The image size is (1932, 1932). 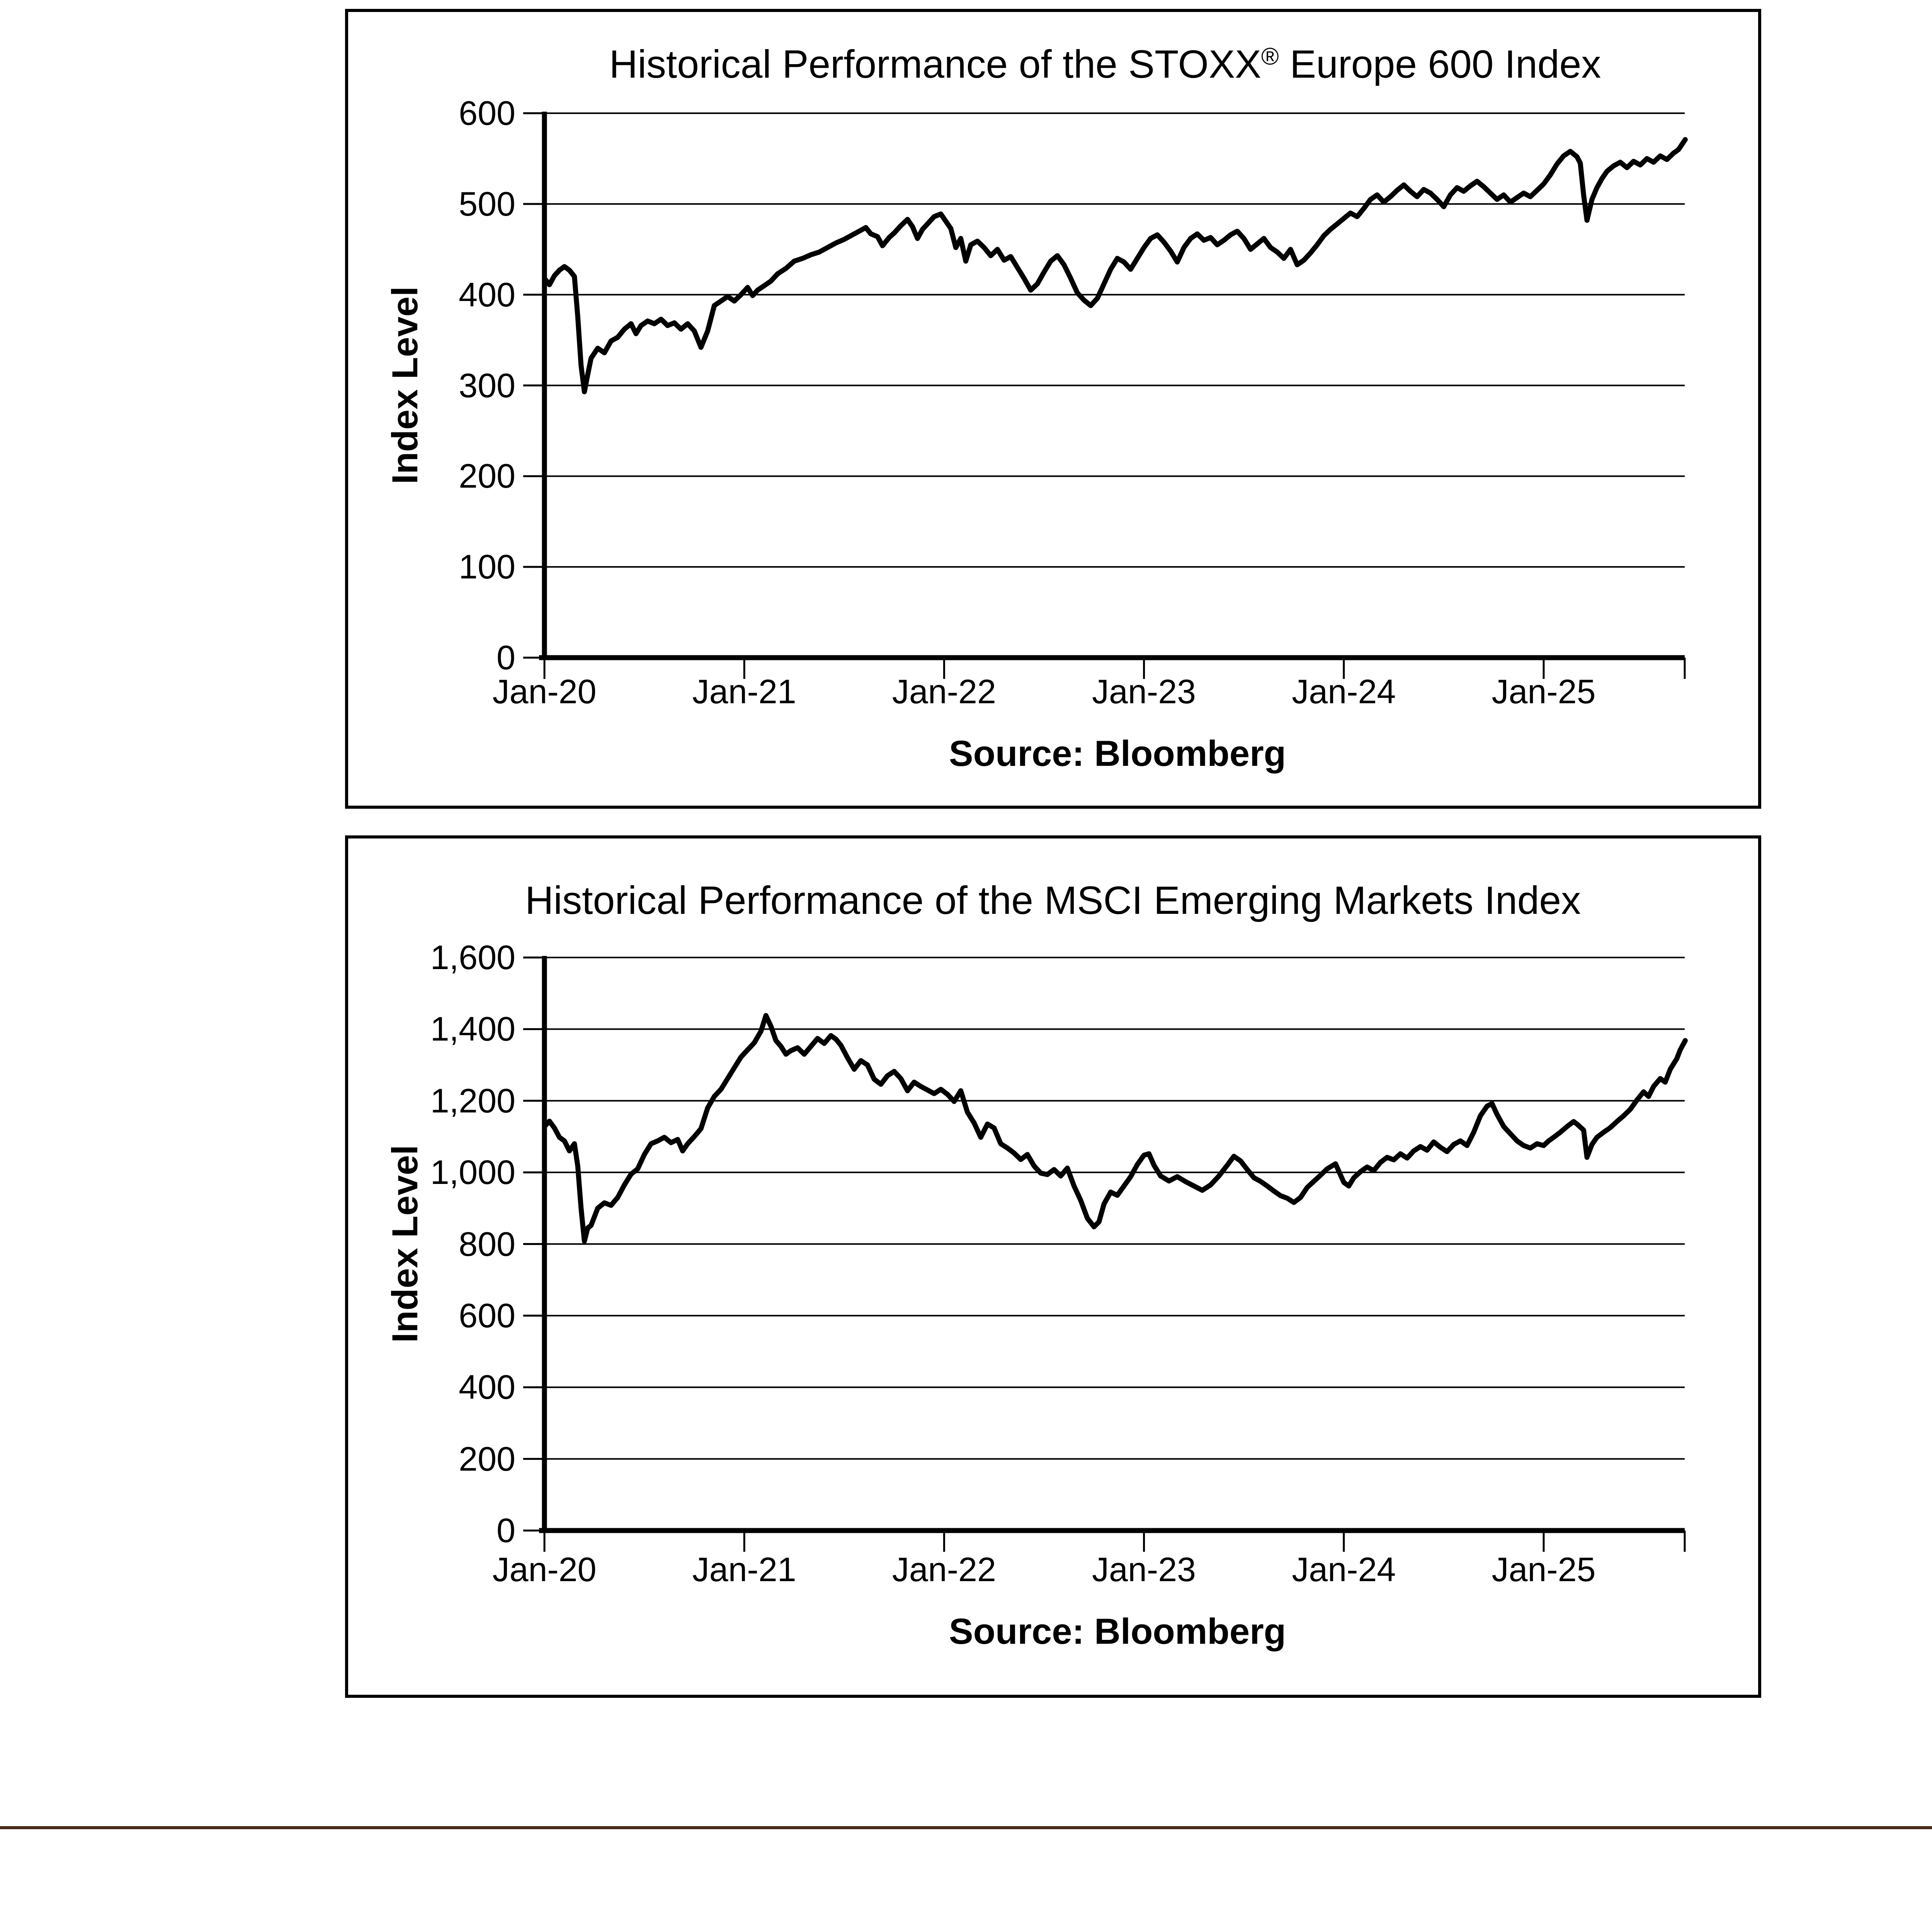 What do you see at coordinates (487, 113) in the screenshot?
I see `stoxx-europe-600-y-tick-label: 600` at bounding box center [487, 113].